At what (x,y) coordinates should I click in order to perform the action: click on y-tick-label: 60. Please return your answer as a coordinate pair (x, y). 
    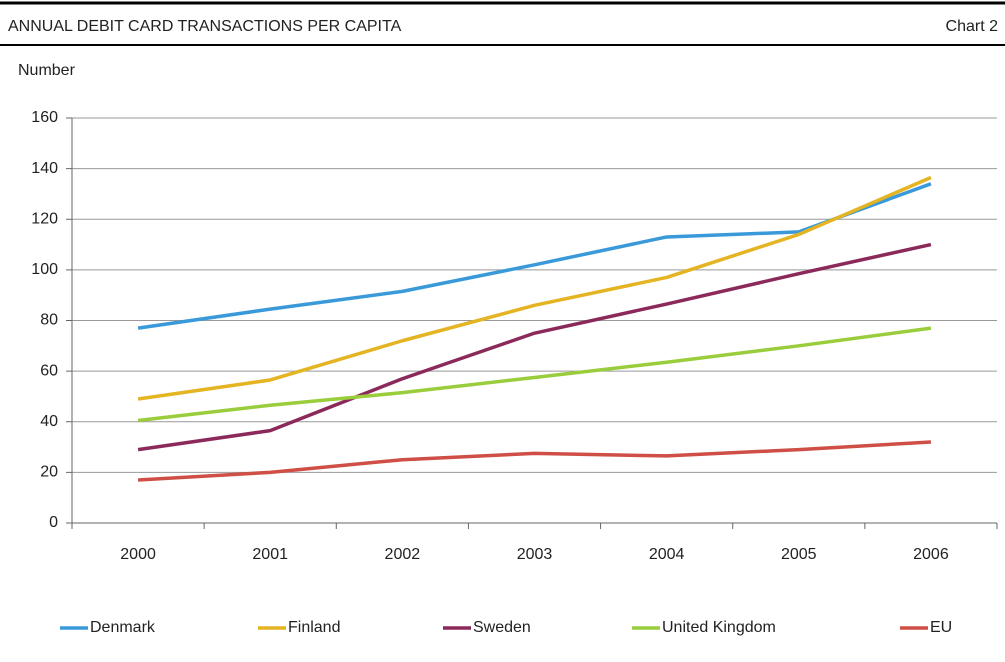
    Looking at the image, I should click on (49, 370).